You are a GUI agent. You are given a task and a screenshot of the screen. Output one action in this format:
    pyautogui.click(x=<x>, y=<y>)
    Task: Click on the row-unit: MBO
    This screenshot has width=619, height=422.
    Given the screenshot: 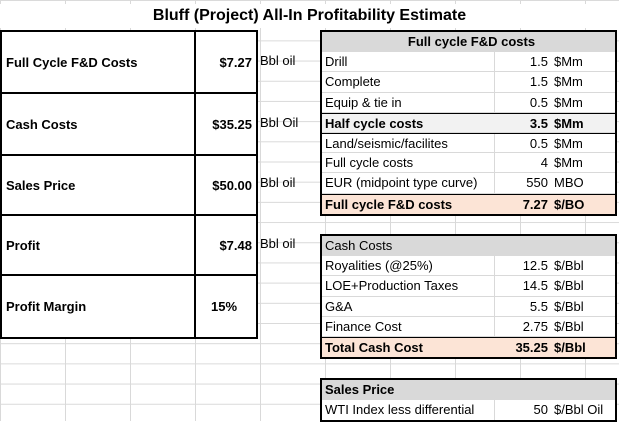 What is the action you would take?
    pyautogui.click(x=569, y=183)
    